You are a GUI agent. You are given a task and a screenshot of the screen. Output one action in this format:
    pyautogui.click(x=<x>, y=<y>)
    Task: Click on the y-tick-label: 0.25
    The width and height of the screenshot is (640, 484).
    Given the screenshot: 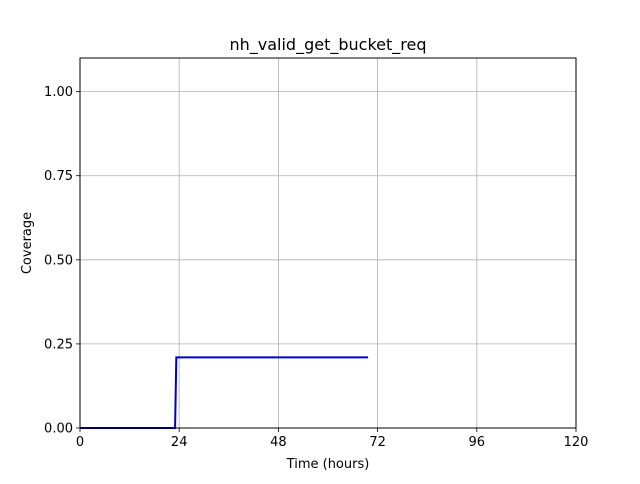 What is the action you would take?
    pyautogui.click(x=58, y=344)
    